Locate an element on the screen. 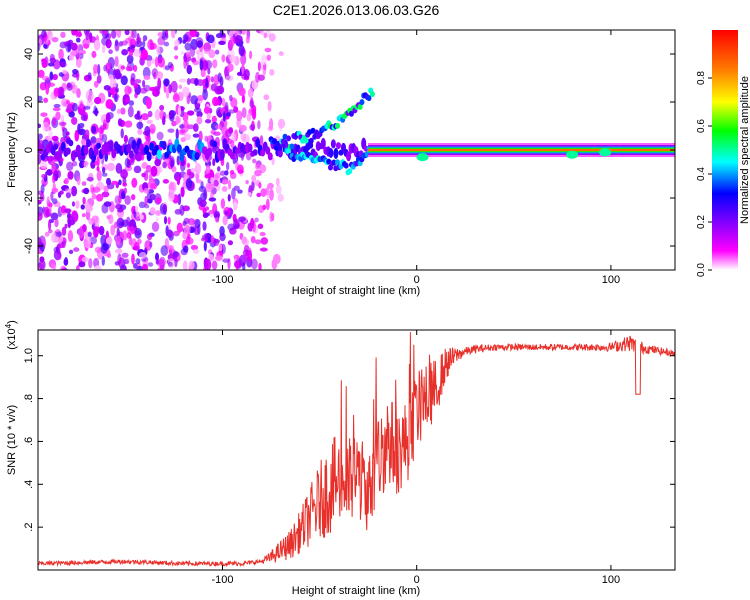 This screenshot has height=600, width=750. snr-y-scale-label: (x104) is located at coordinates (11, 335).